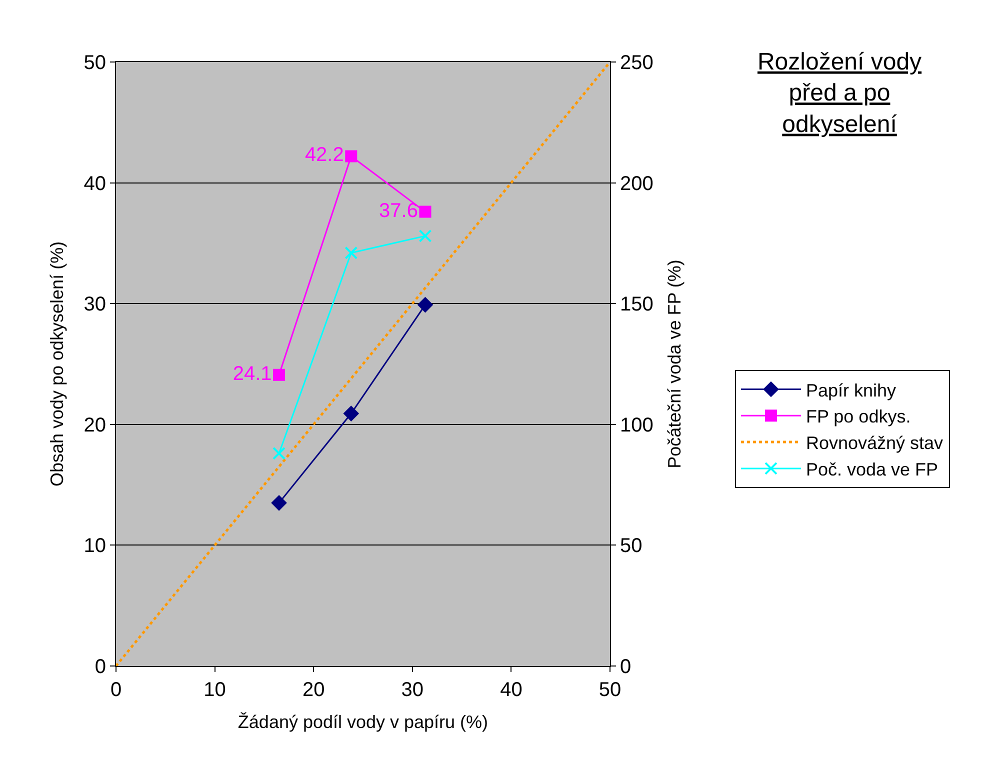  I want to click on y-axis-title: Obsah vody po odkyselení (%), so click(56, 364).